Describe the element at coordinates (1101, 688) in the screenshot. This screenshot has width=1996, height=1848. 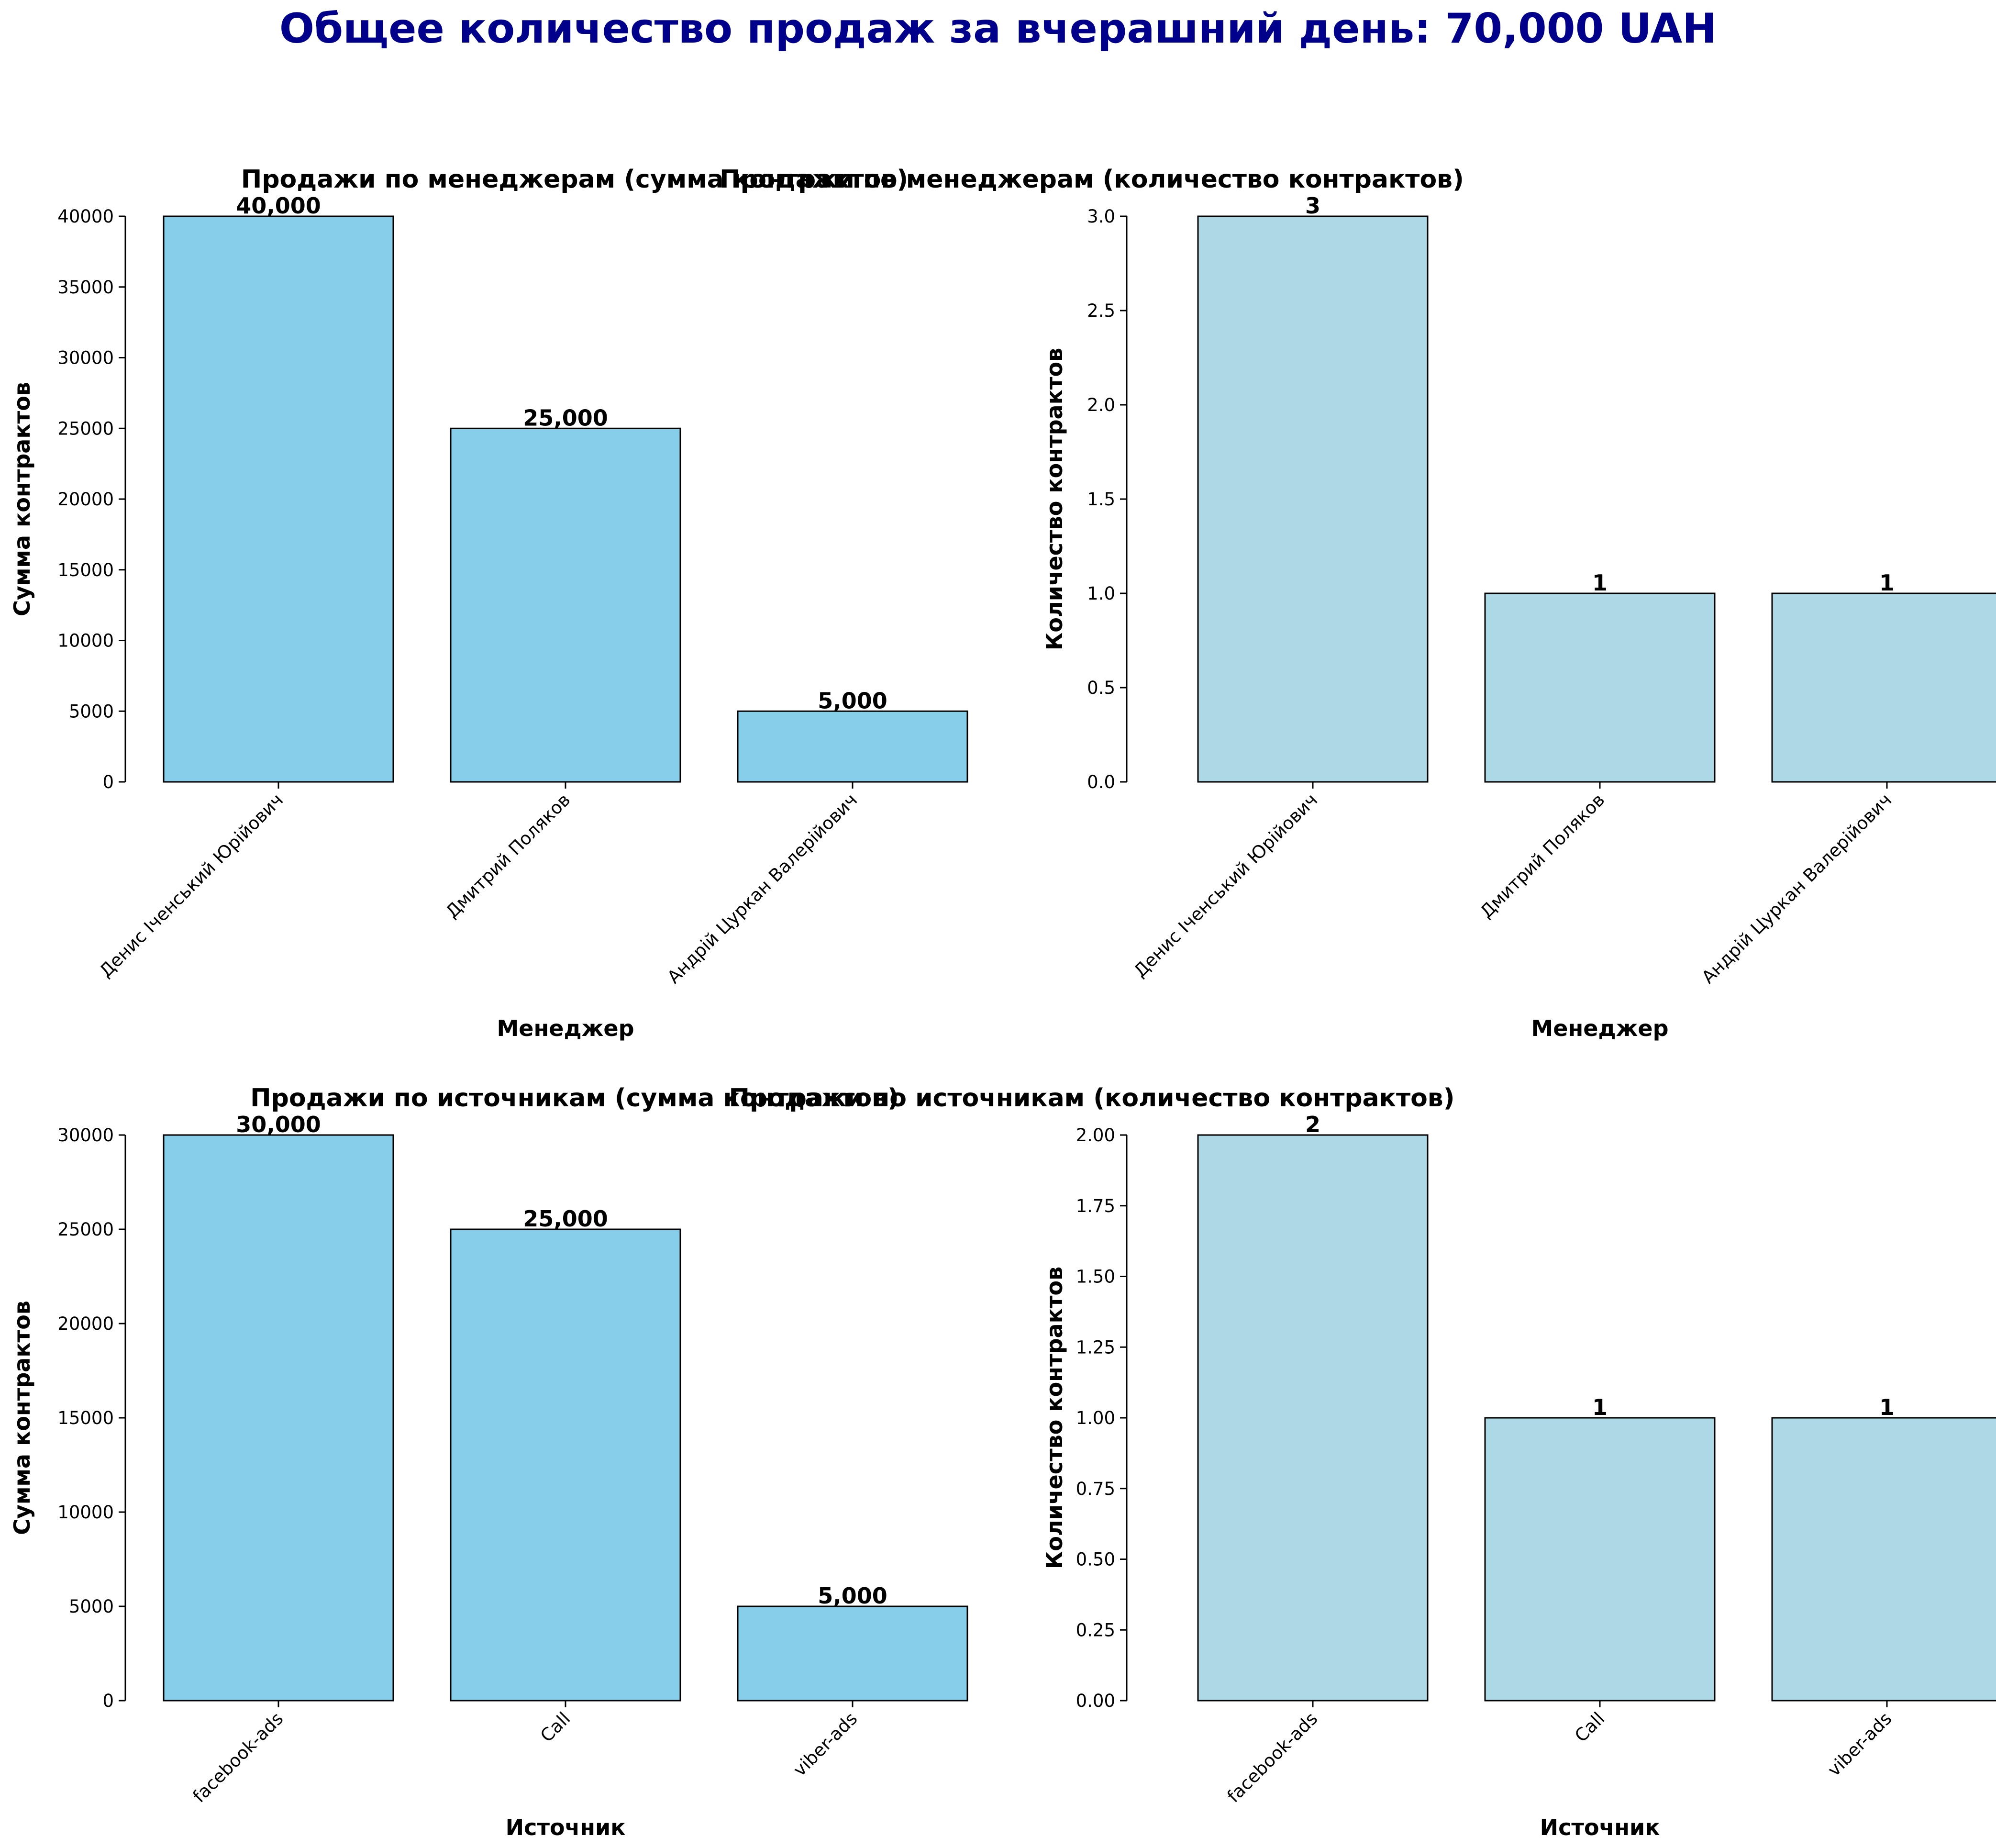
I see `y-tick-label: 0.5` at that location.